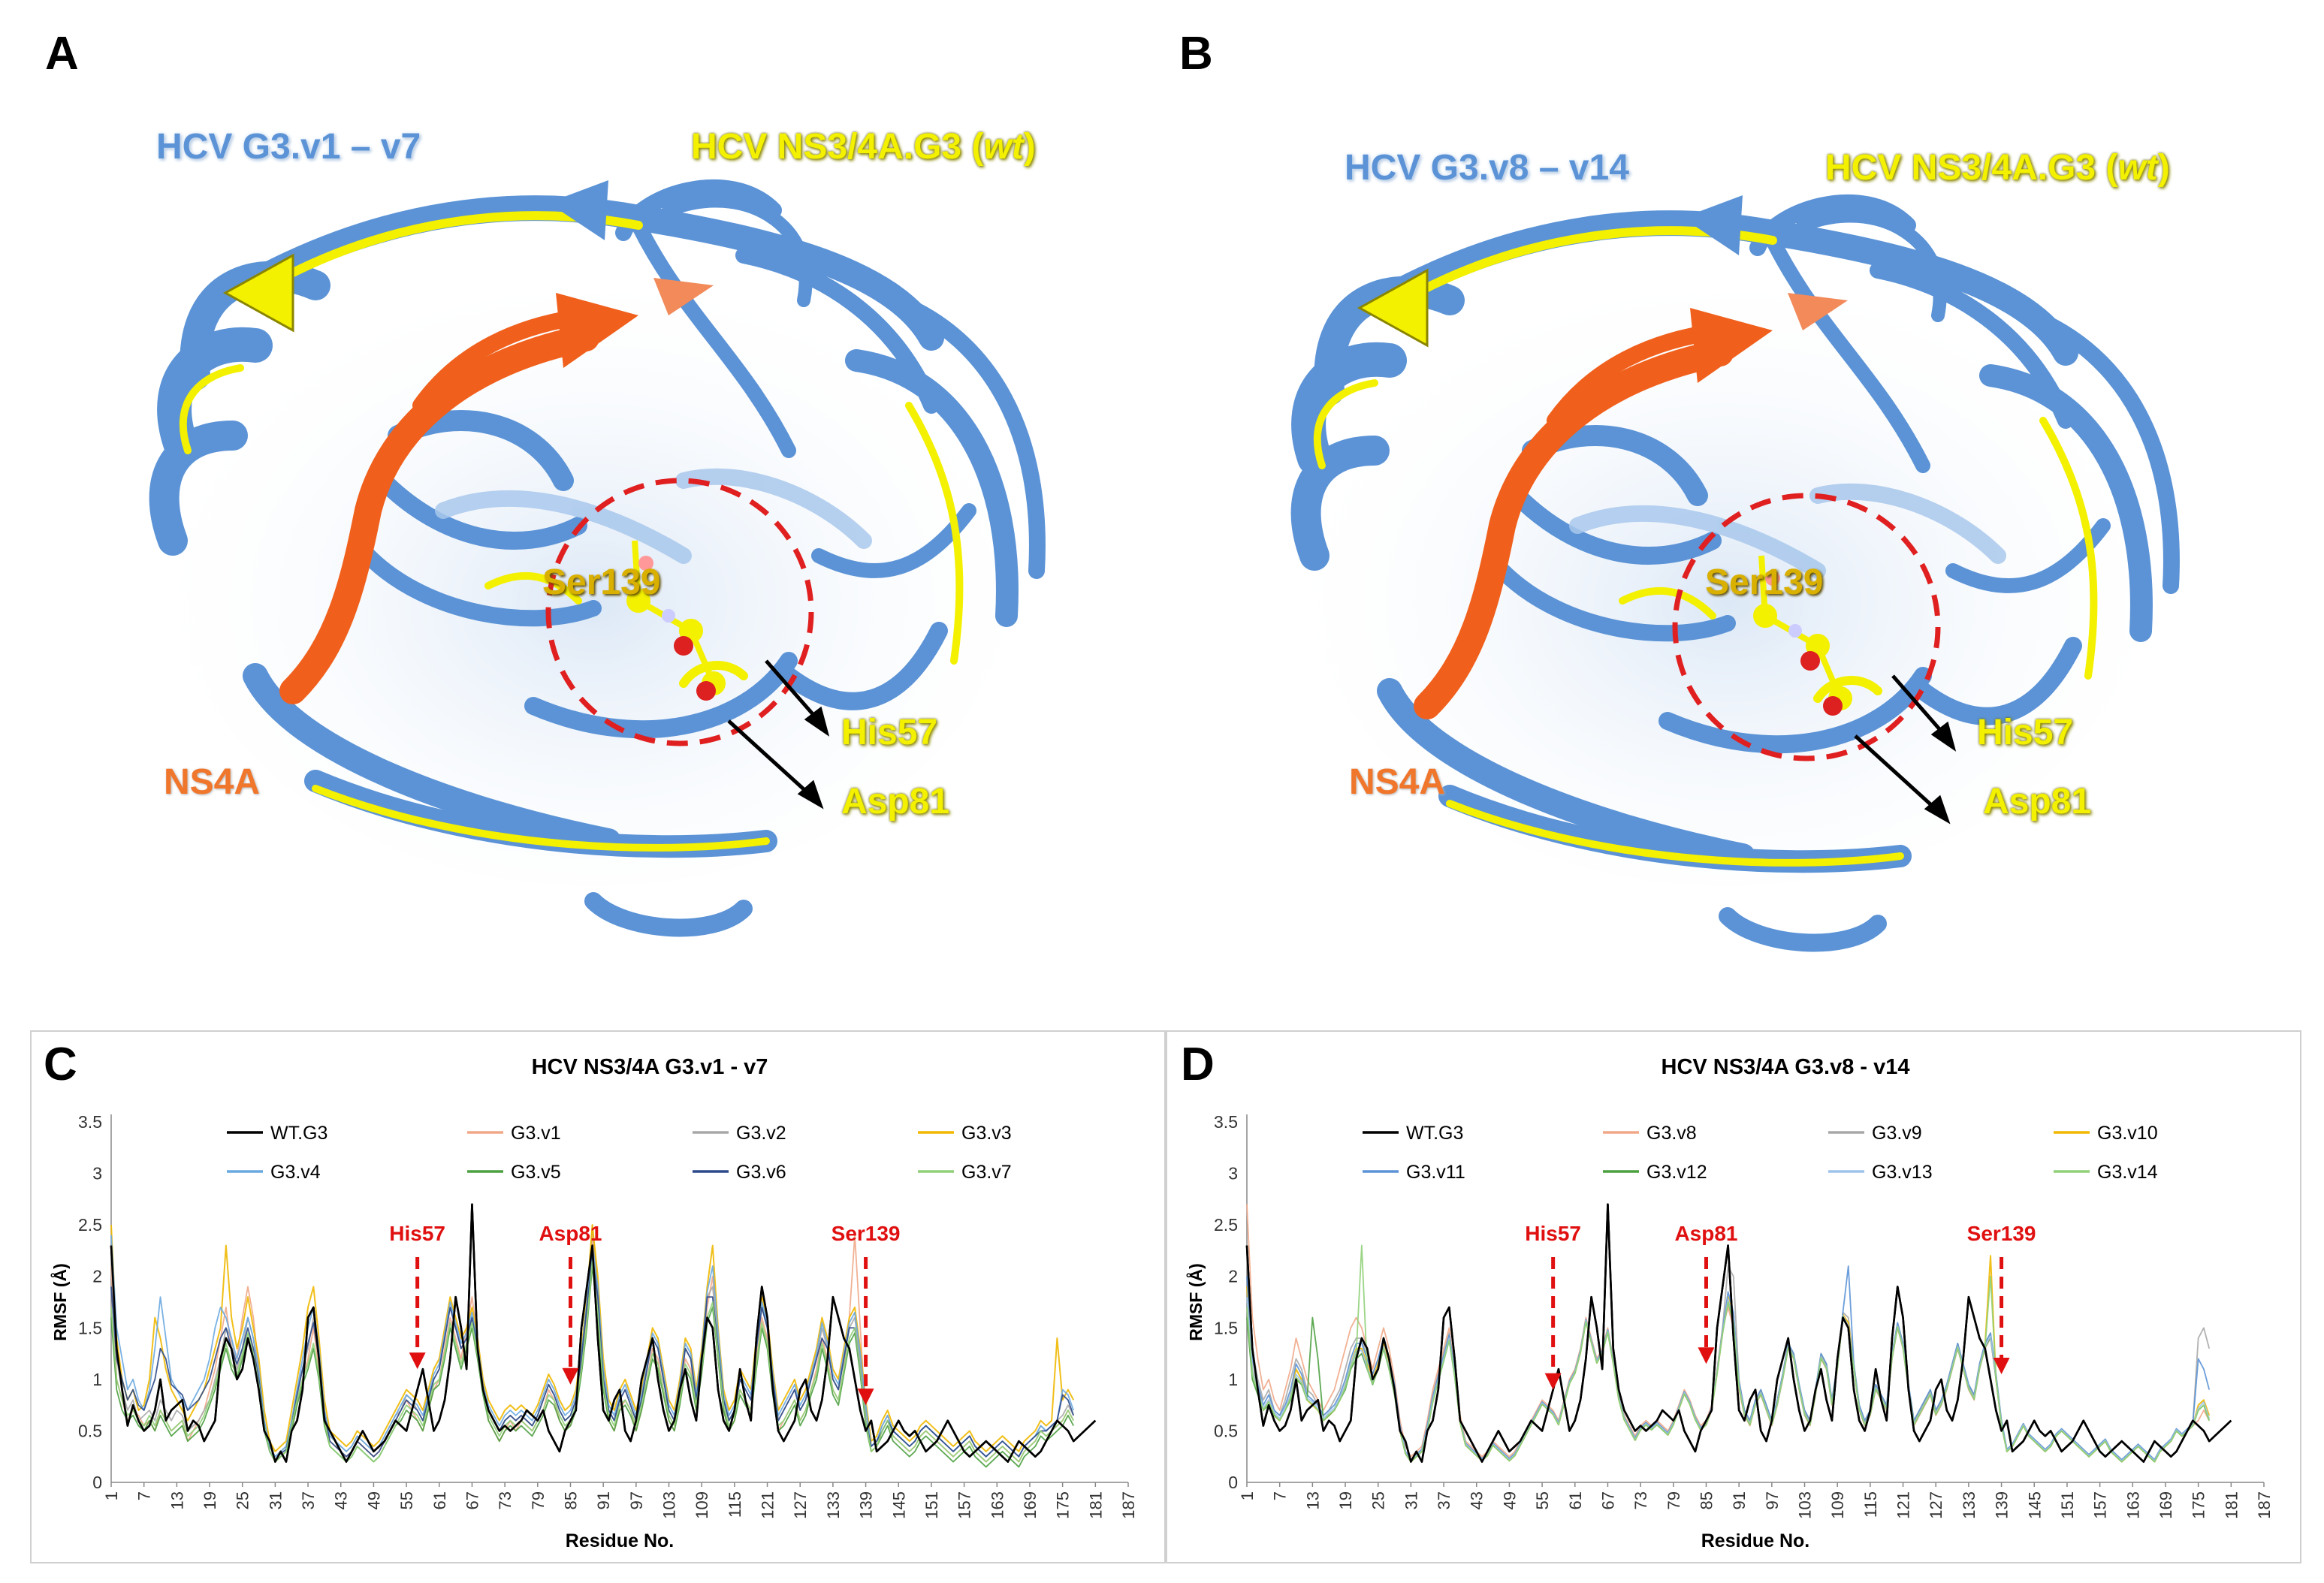 Image resolution: width=2324 pixels, height=1583 pixels. Describe the element at coordinates (833, 1505) in the screenshot. I see `x-tick-label: 133` at that location.